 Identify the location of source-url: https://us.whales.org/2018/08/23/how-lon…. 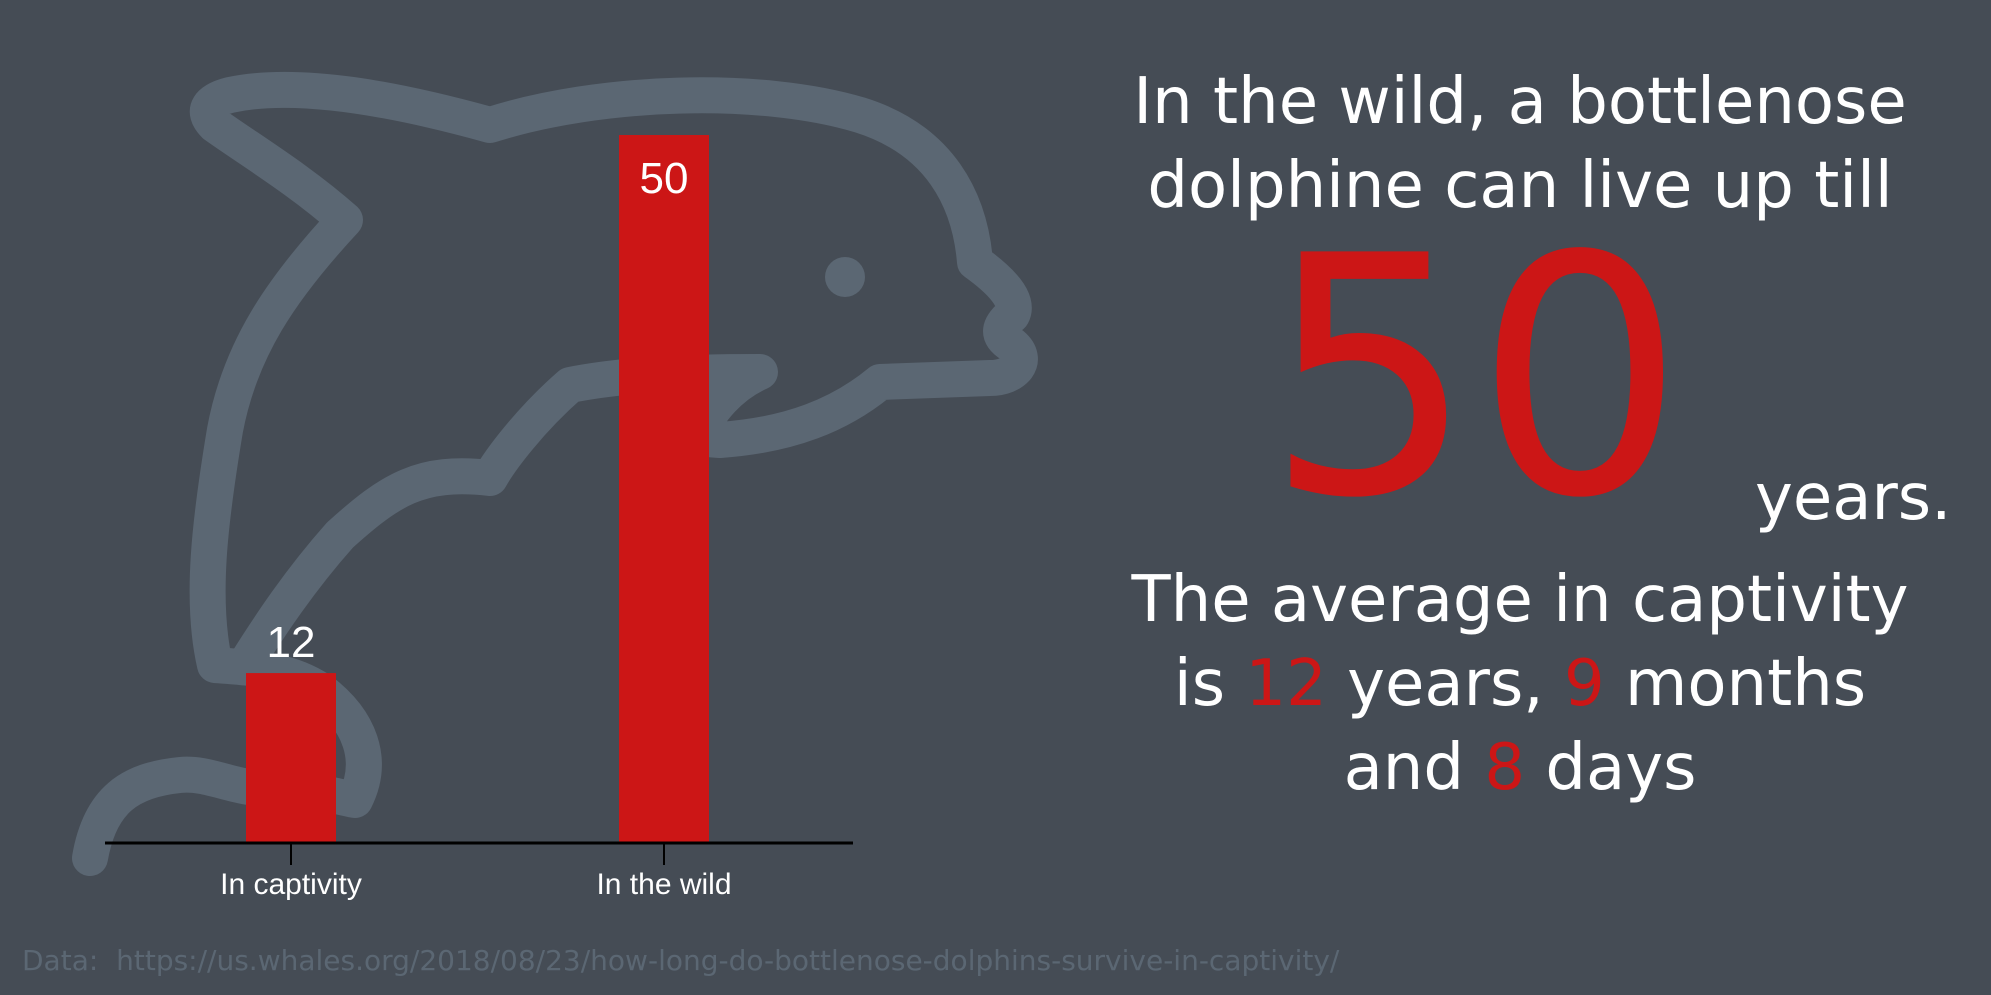
(728, 960).